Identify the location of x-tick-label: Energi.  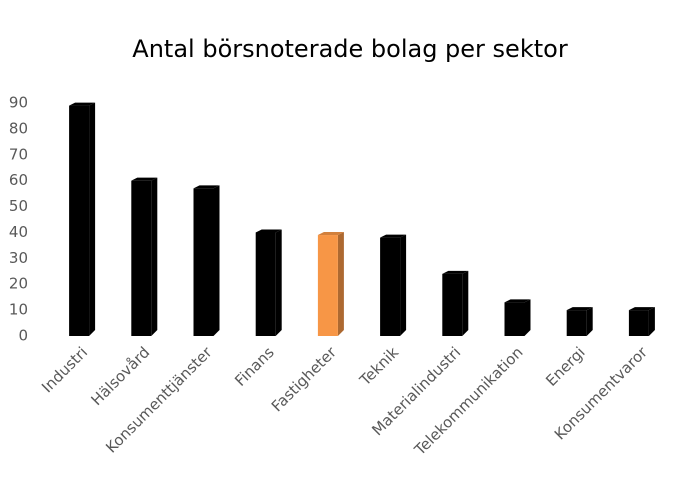
(565, 366).